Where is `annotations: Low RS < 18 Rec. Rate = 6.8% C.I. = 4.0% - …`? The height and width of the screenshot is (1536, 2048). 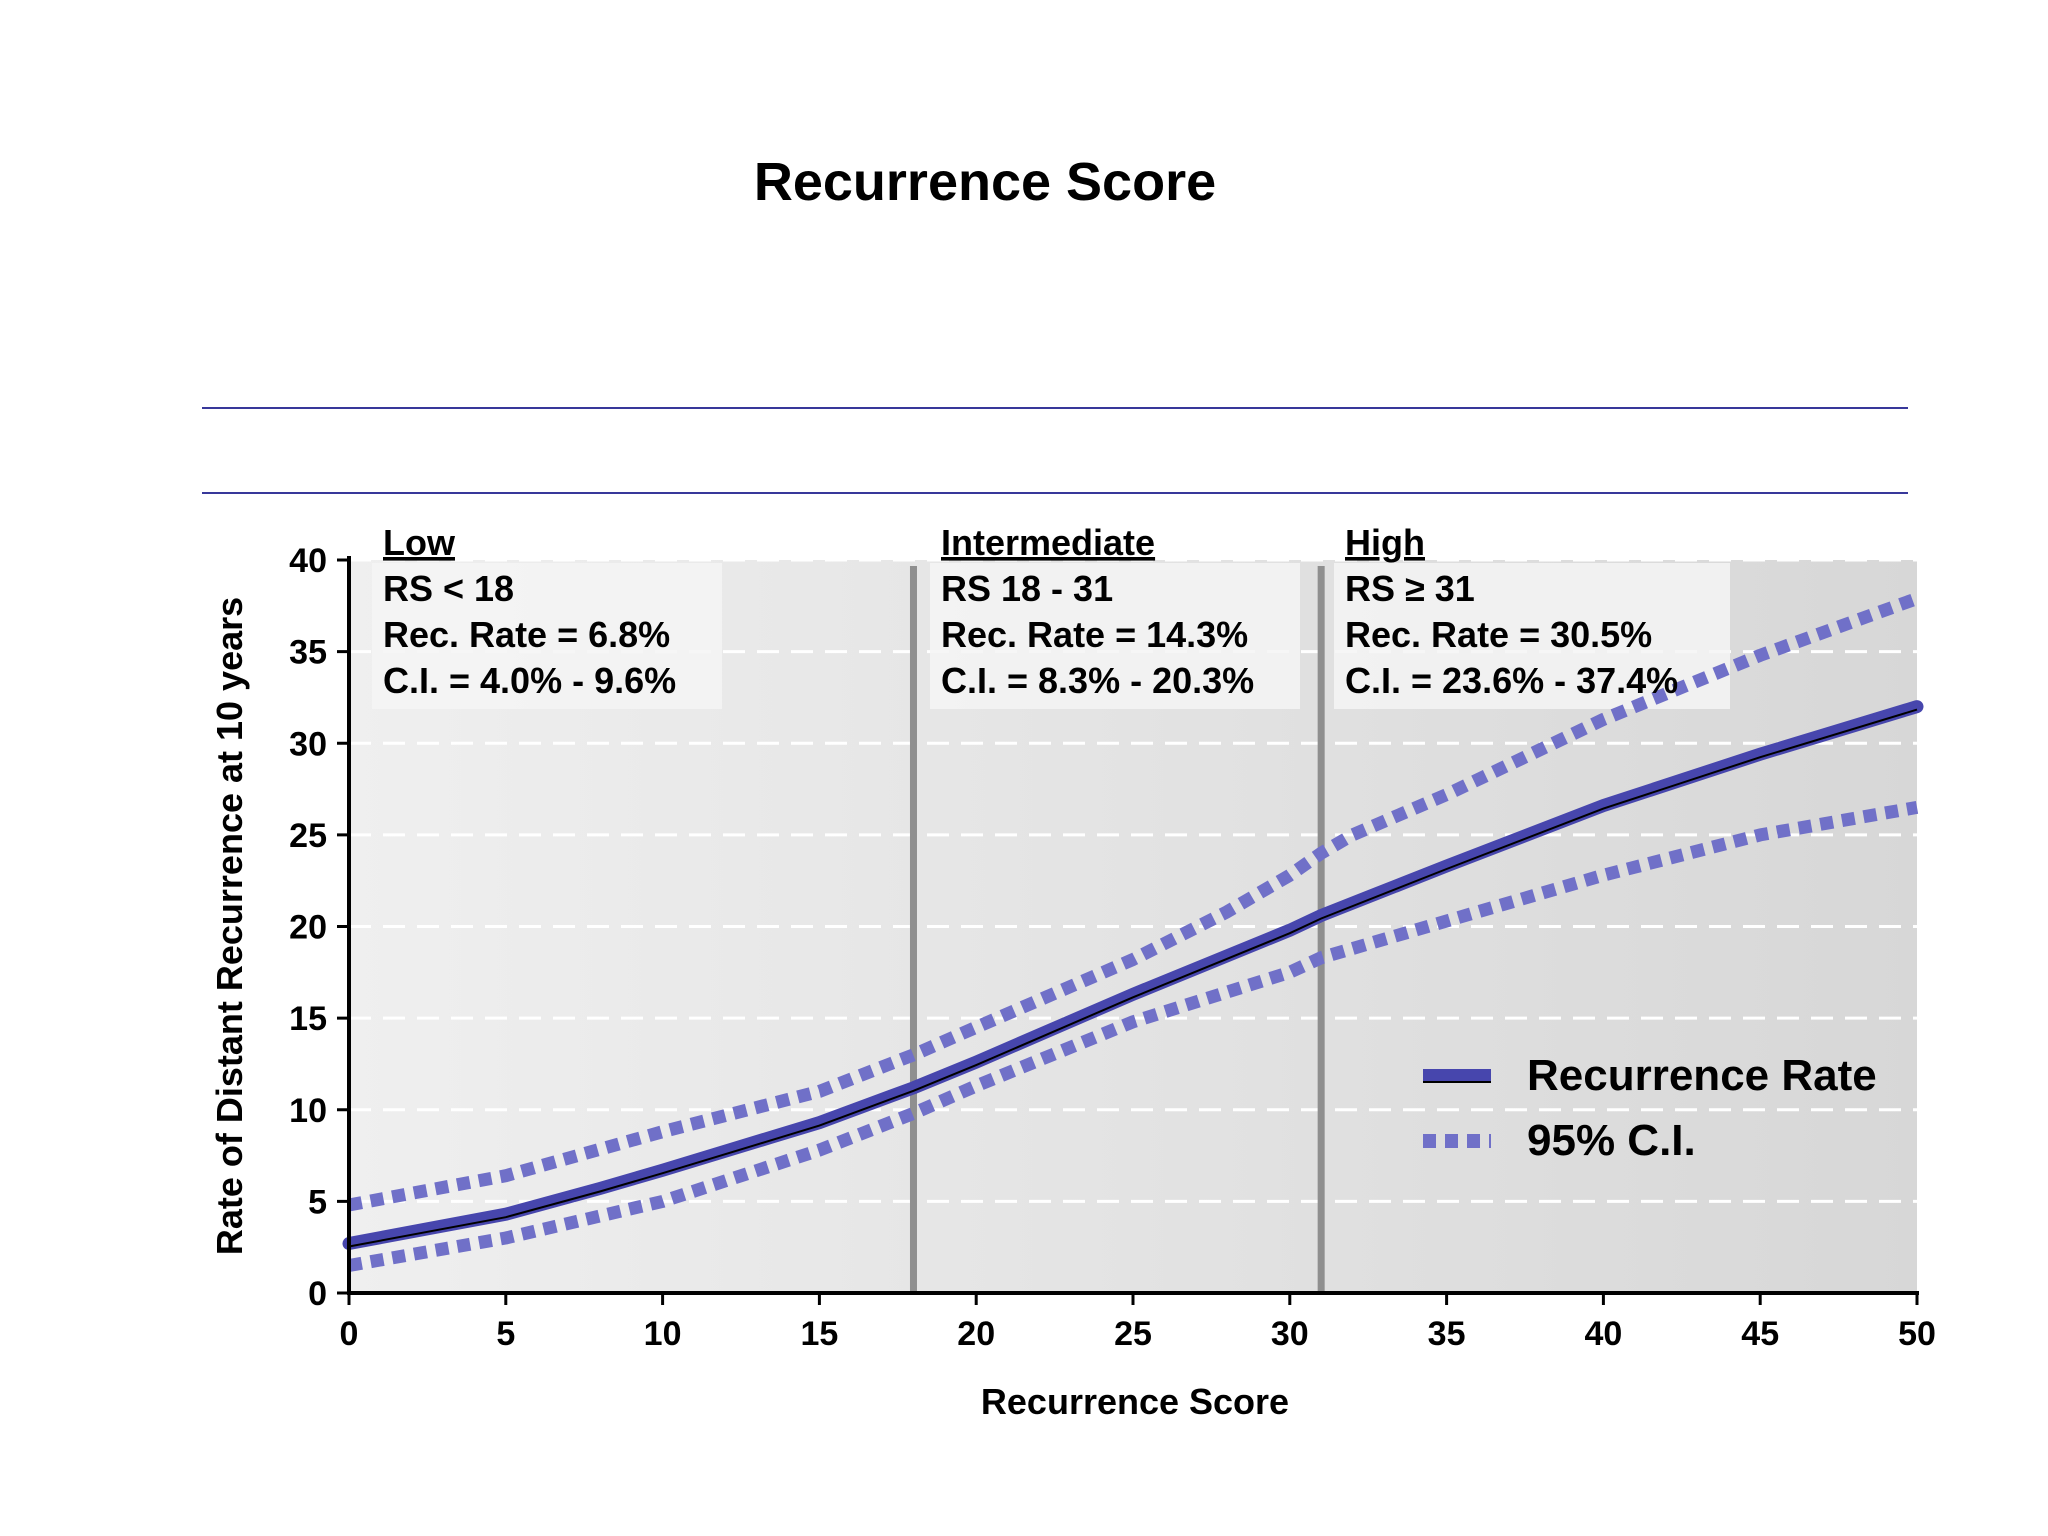 annotations: Low RS < 18 Rec. Rate = 6.8% C.I. = 4.0% - … is located at coordinates (1030, 611).